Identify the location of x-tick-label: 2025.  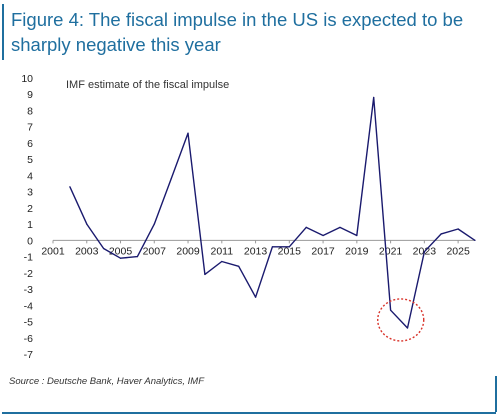
(458, 251).